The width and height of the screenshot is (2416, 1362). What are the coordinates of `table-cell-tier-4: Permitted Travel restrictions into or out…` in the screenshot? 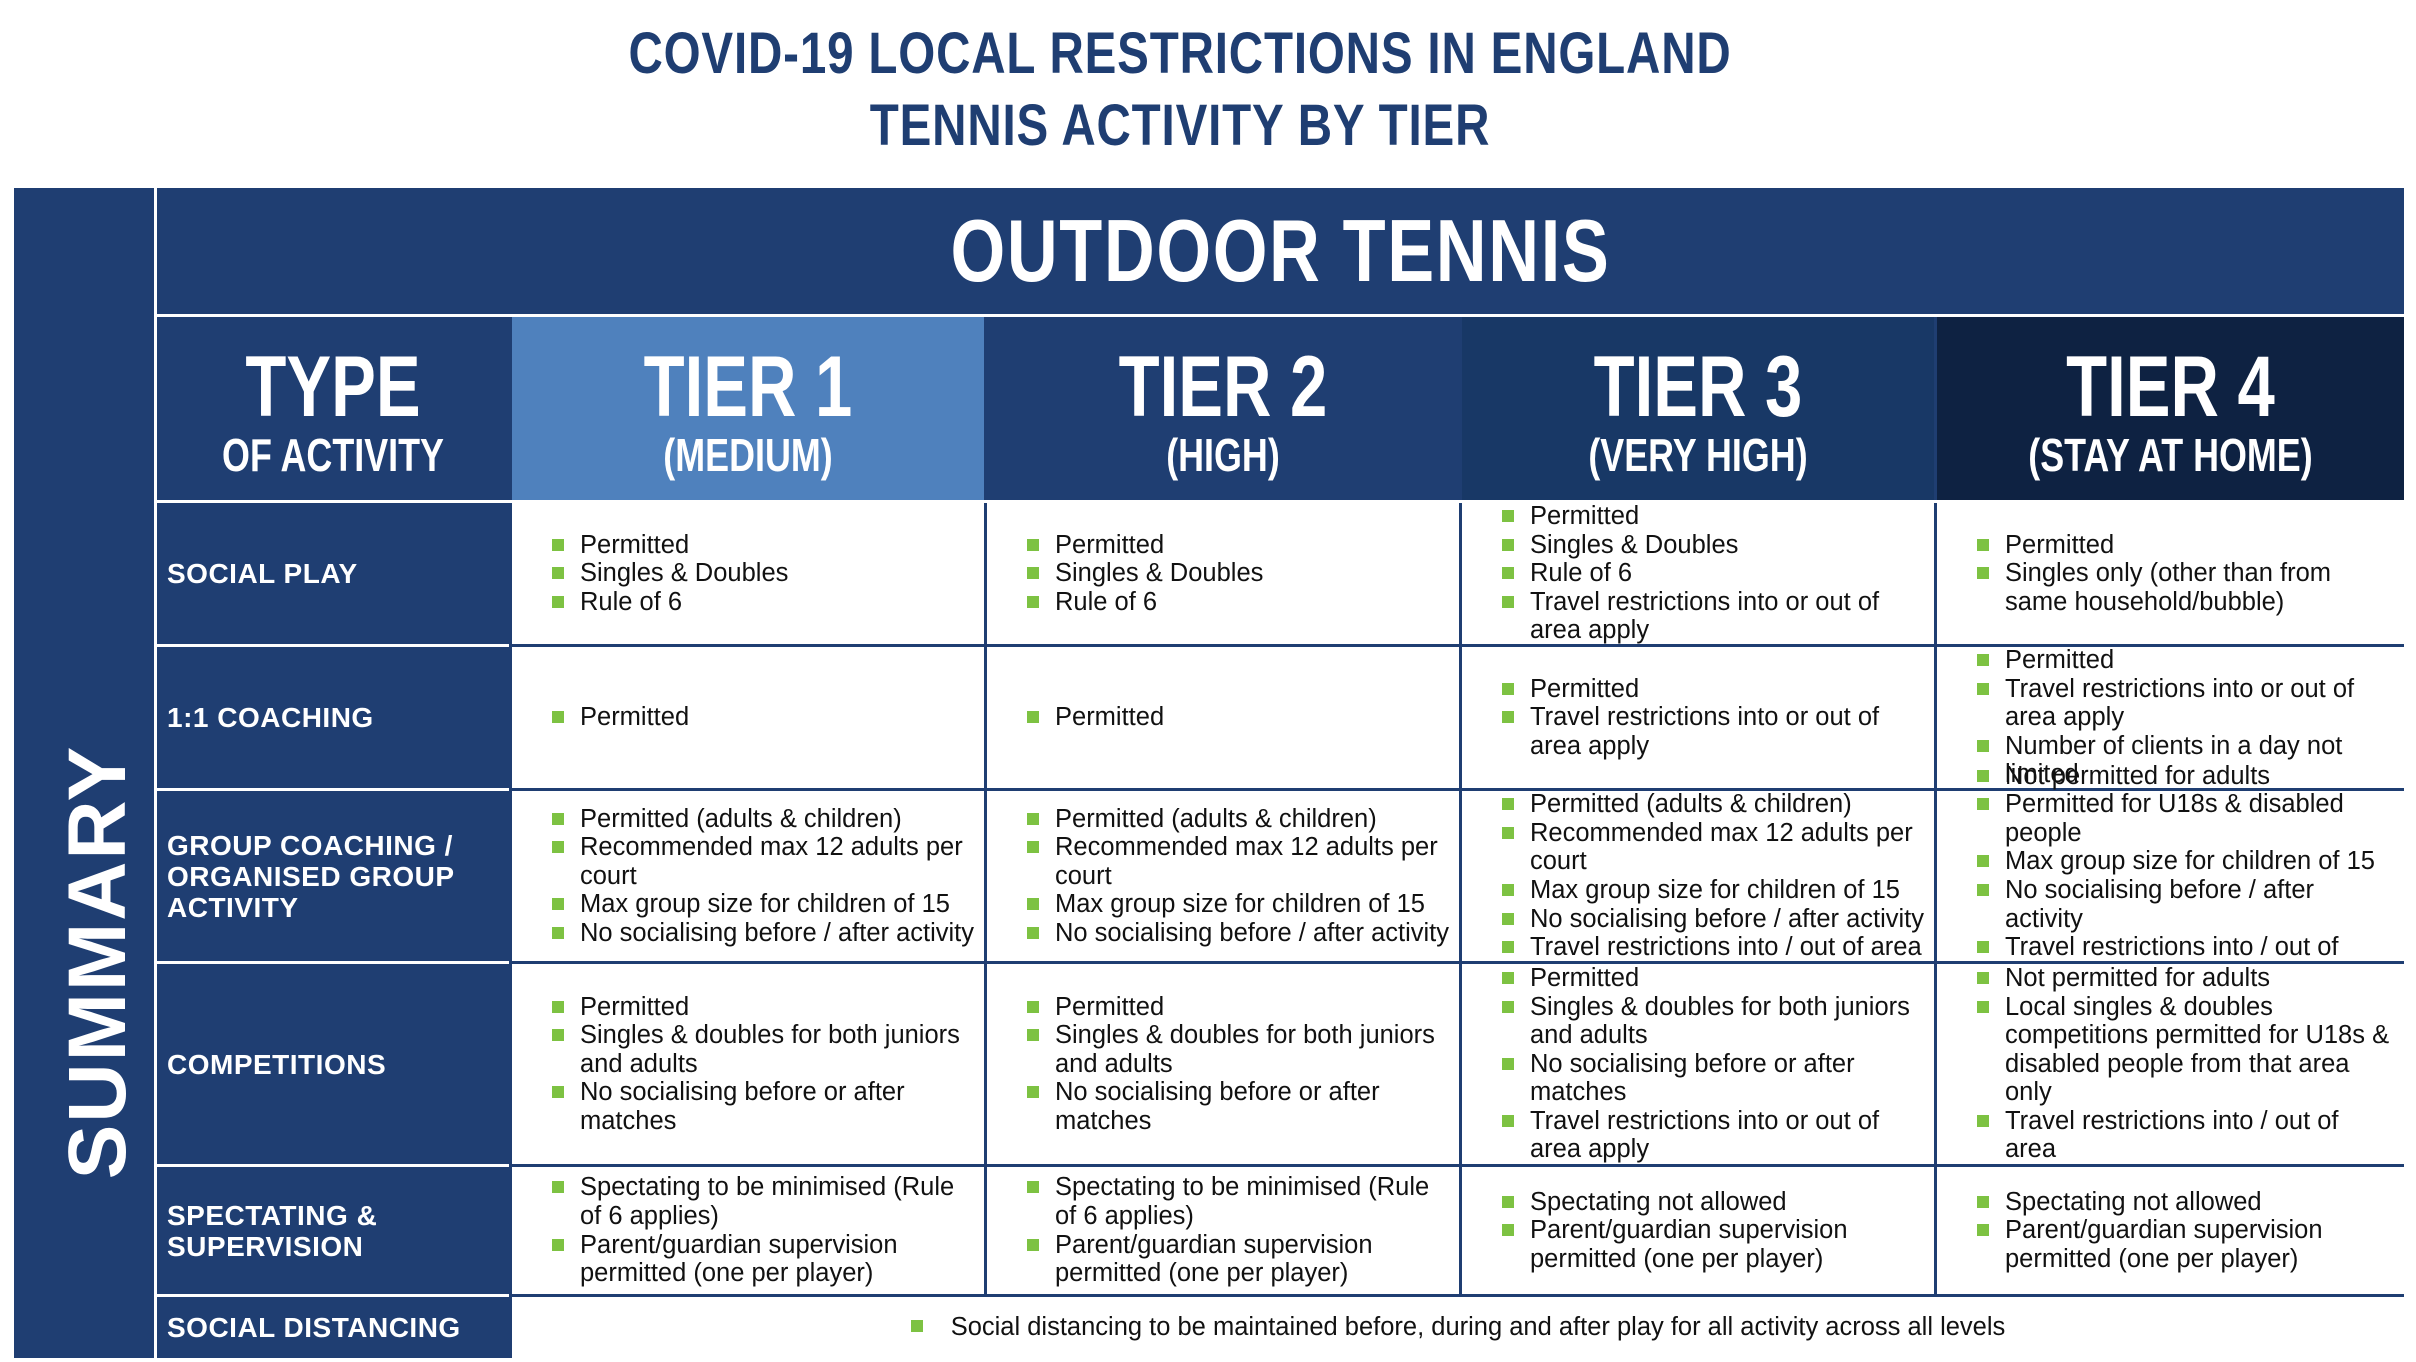 It's located at (2170, 717).